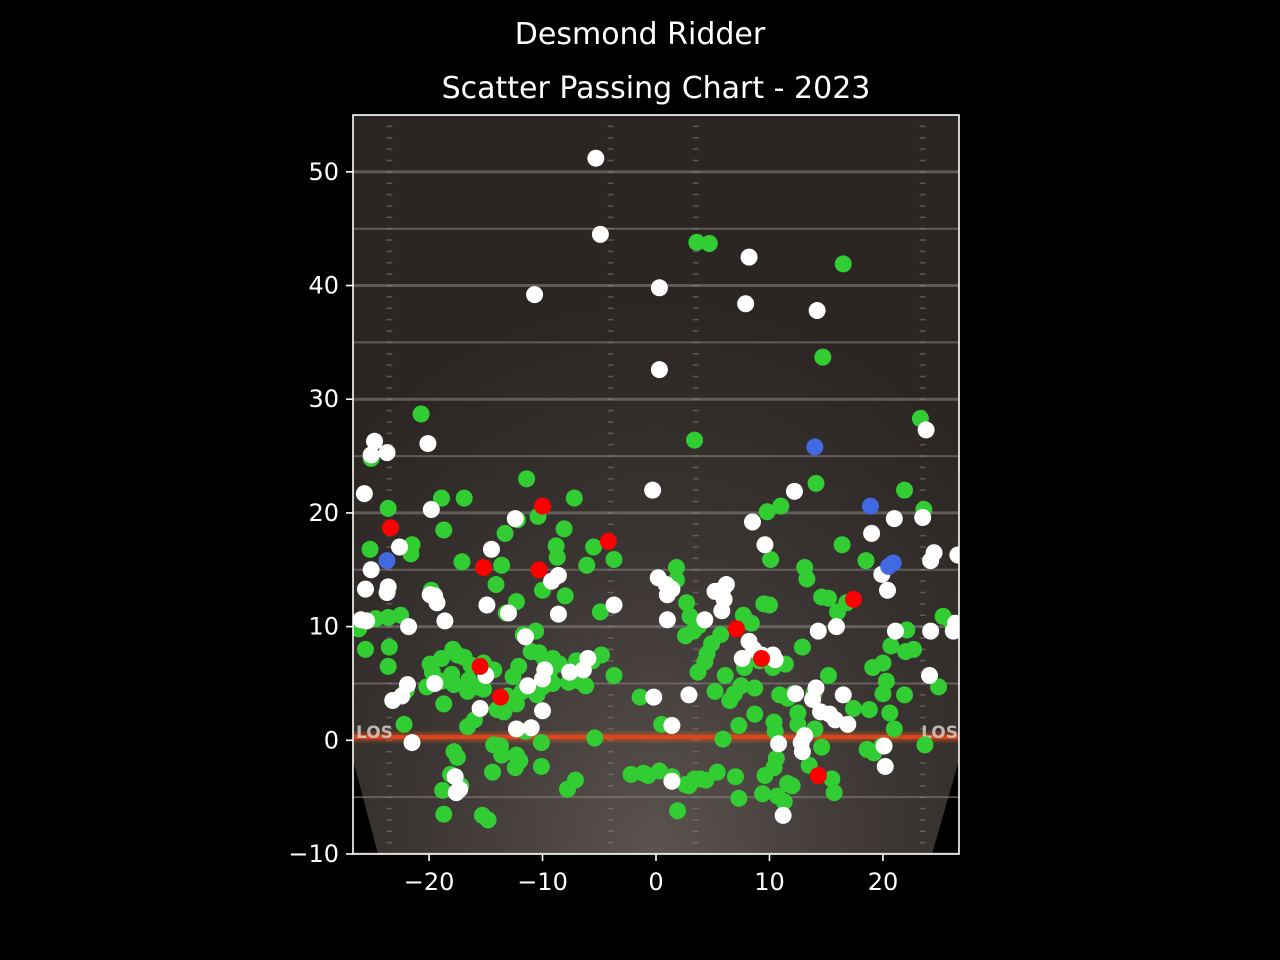 The height and width of the screenshot is (960, 1280). Describe the element at coordinates (323, 286) in the screenshot. I see `y-tick-label: 40` at that location.